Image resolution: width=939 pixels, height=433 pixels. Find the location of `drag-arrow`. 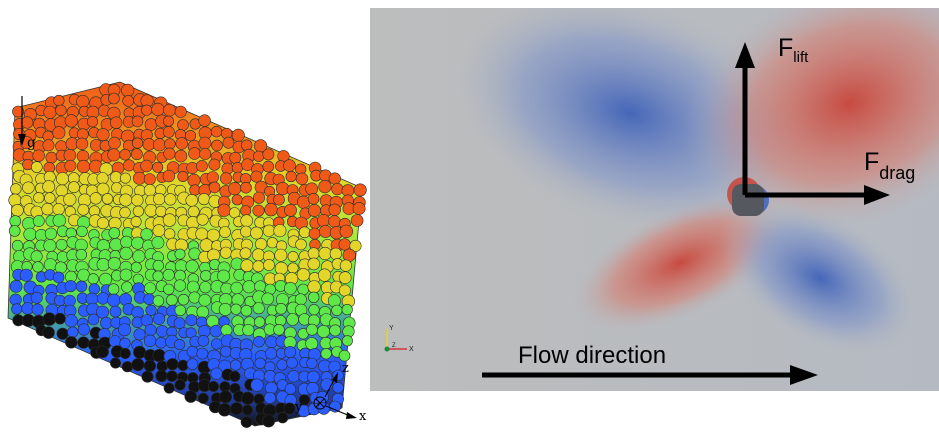

drag-arrow is located at coordinates (817, 195).